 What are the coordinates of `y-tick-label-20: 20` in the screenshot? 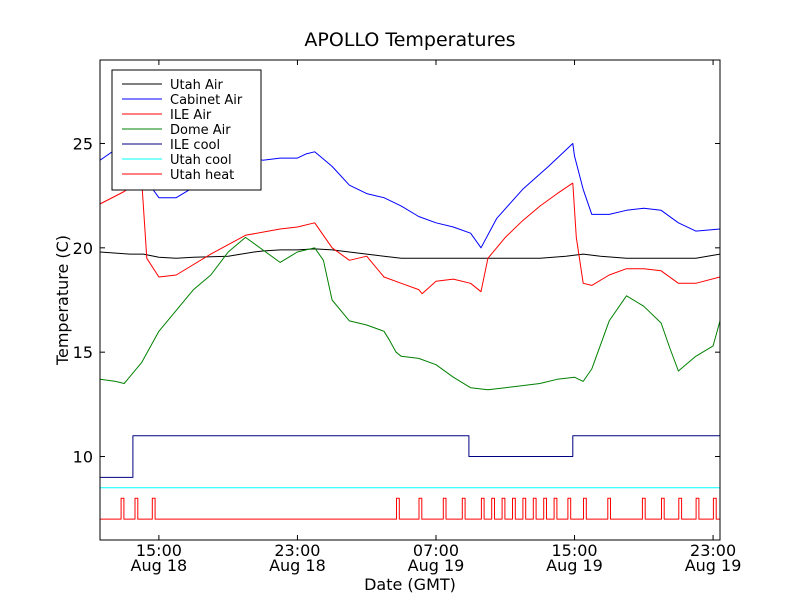 It's located at (83, 248).